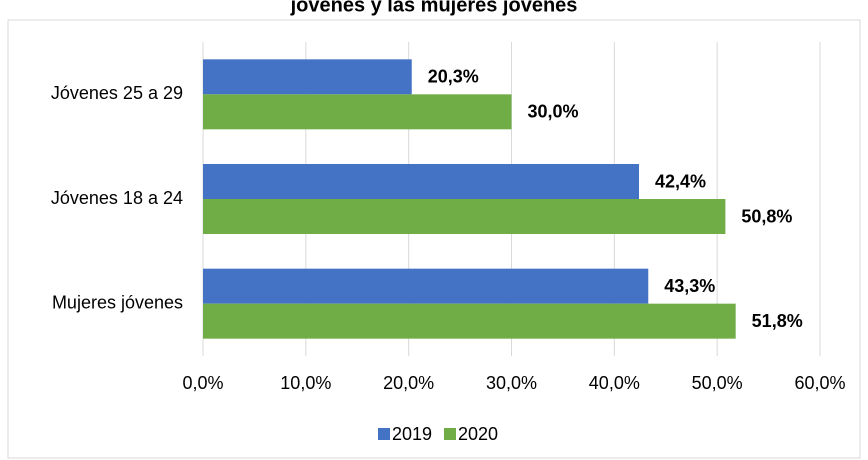 This screenshot has width=868, height=460. What do you see at coordinates (717, 383) in the screenshot?
I see `x-tick-label: 50,0%` at bounding box center [717, 383].